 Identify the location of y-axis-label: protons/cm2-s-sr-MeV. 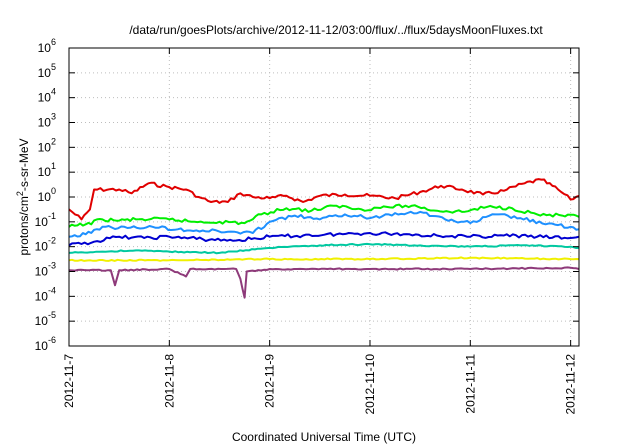
(23, 196).